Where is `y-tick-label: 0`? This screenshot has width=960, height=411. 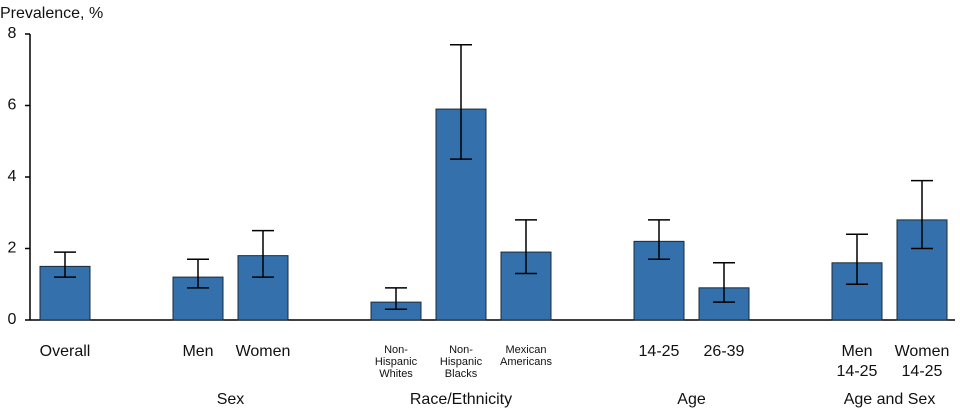 y-tick-label: 0 is located at coordinates (12, 319).